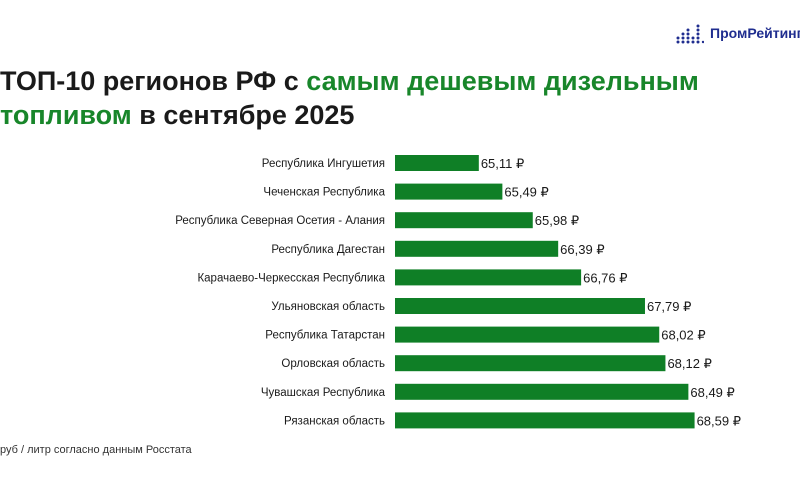 The width and height of the screenshot is (800, 500). Describe the element at coordinates (334, 421) in the screenshot. I see `category-label: Рязанская область` at that location.